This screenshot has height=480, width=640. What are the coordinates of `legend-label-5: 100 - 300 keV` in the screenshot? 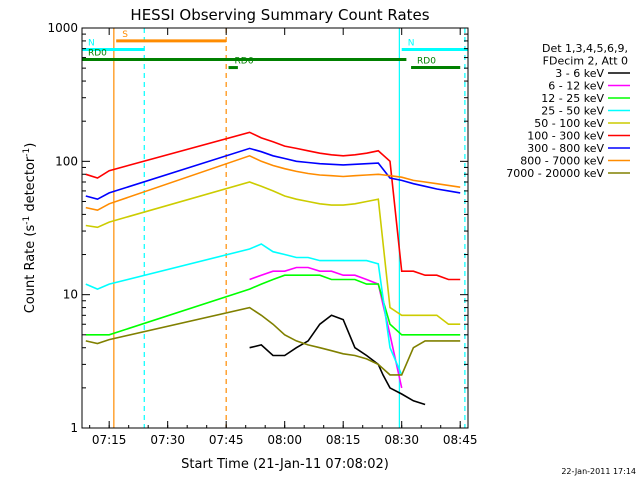 It's located at (565, 136).